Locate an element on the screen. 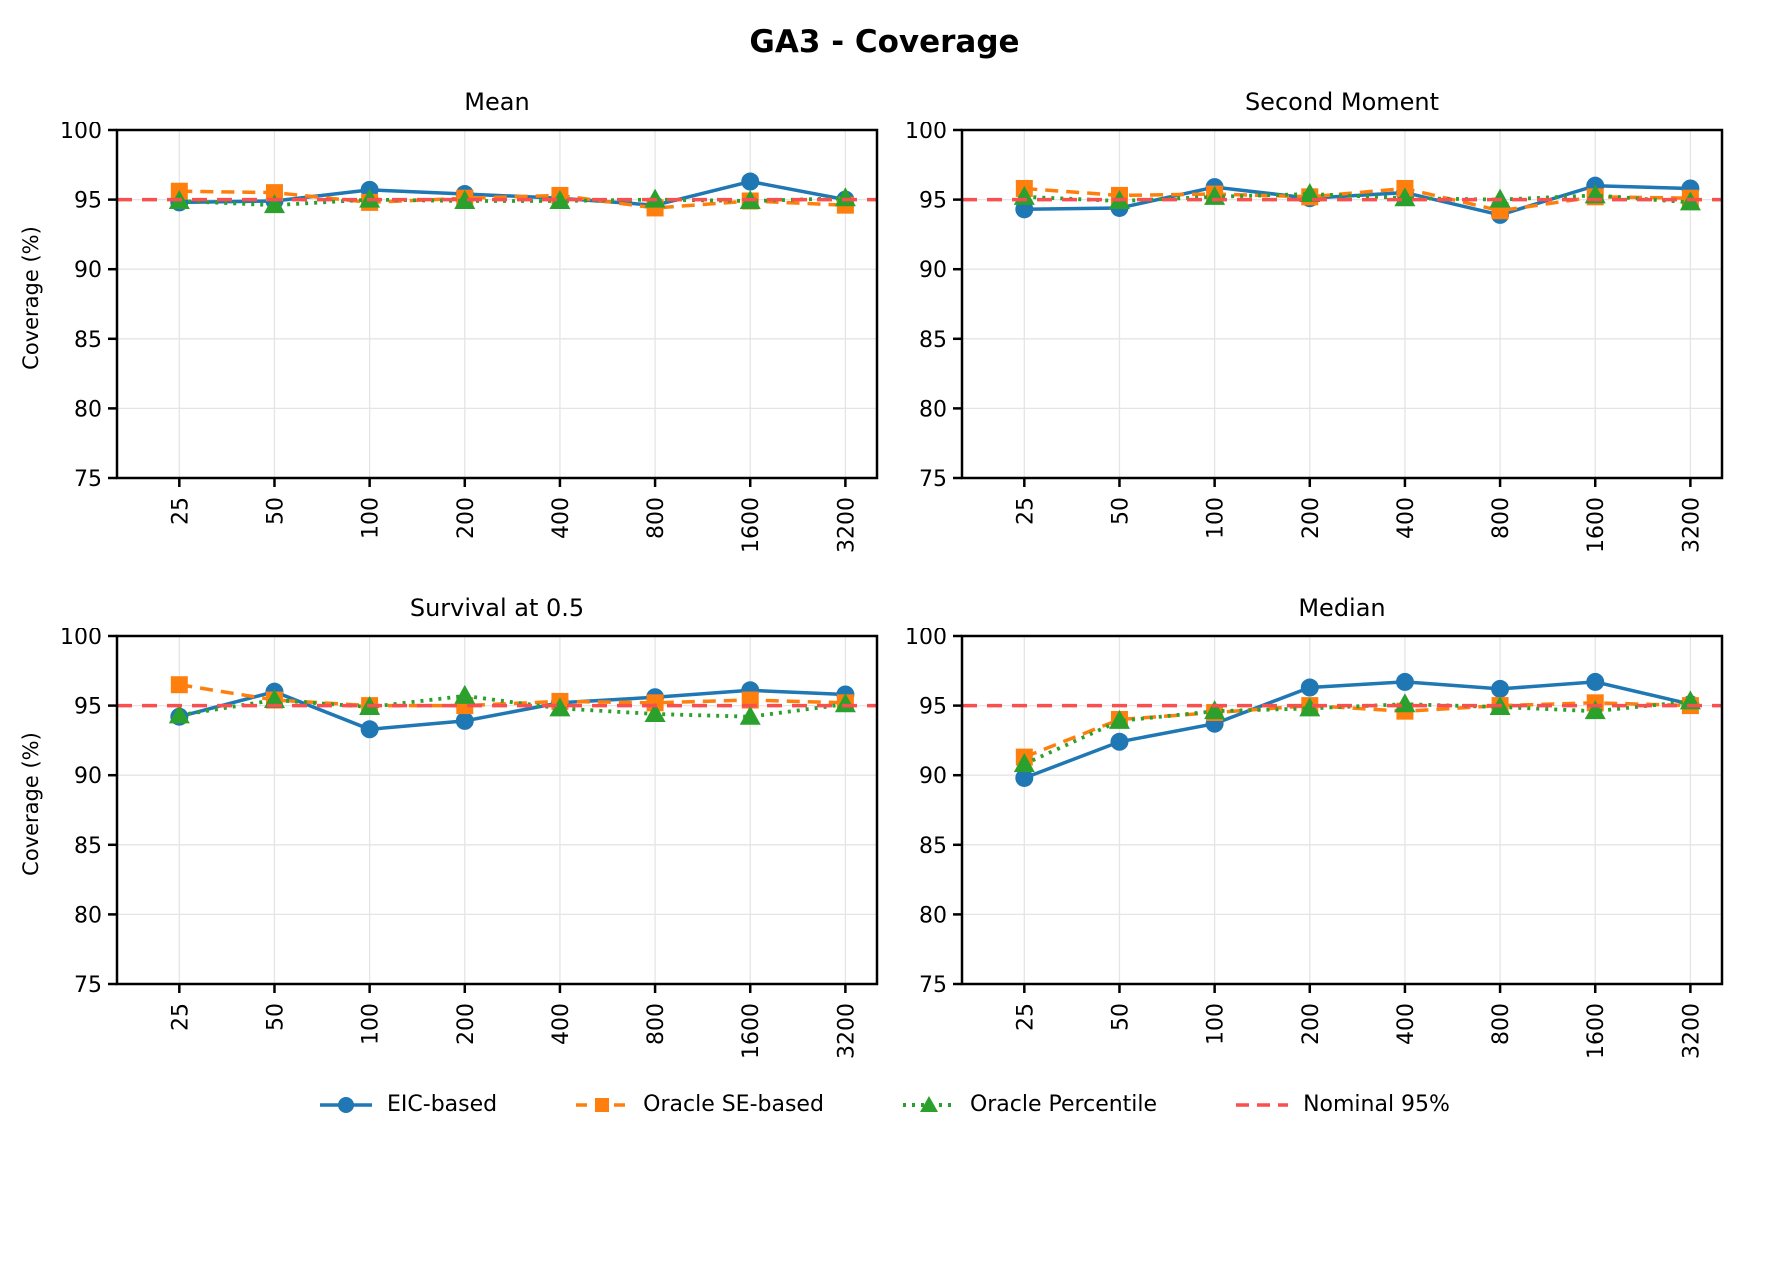  legend-item-pct: Oracle Percentile is located at coordinates (1029, 1104).